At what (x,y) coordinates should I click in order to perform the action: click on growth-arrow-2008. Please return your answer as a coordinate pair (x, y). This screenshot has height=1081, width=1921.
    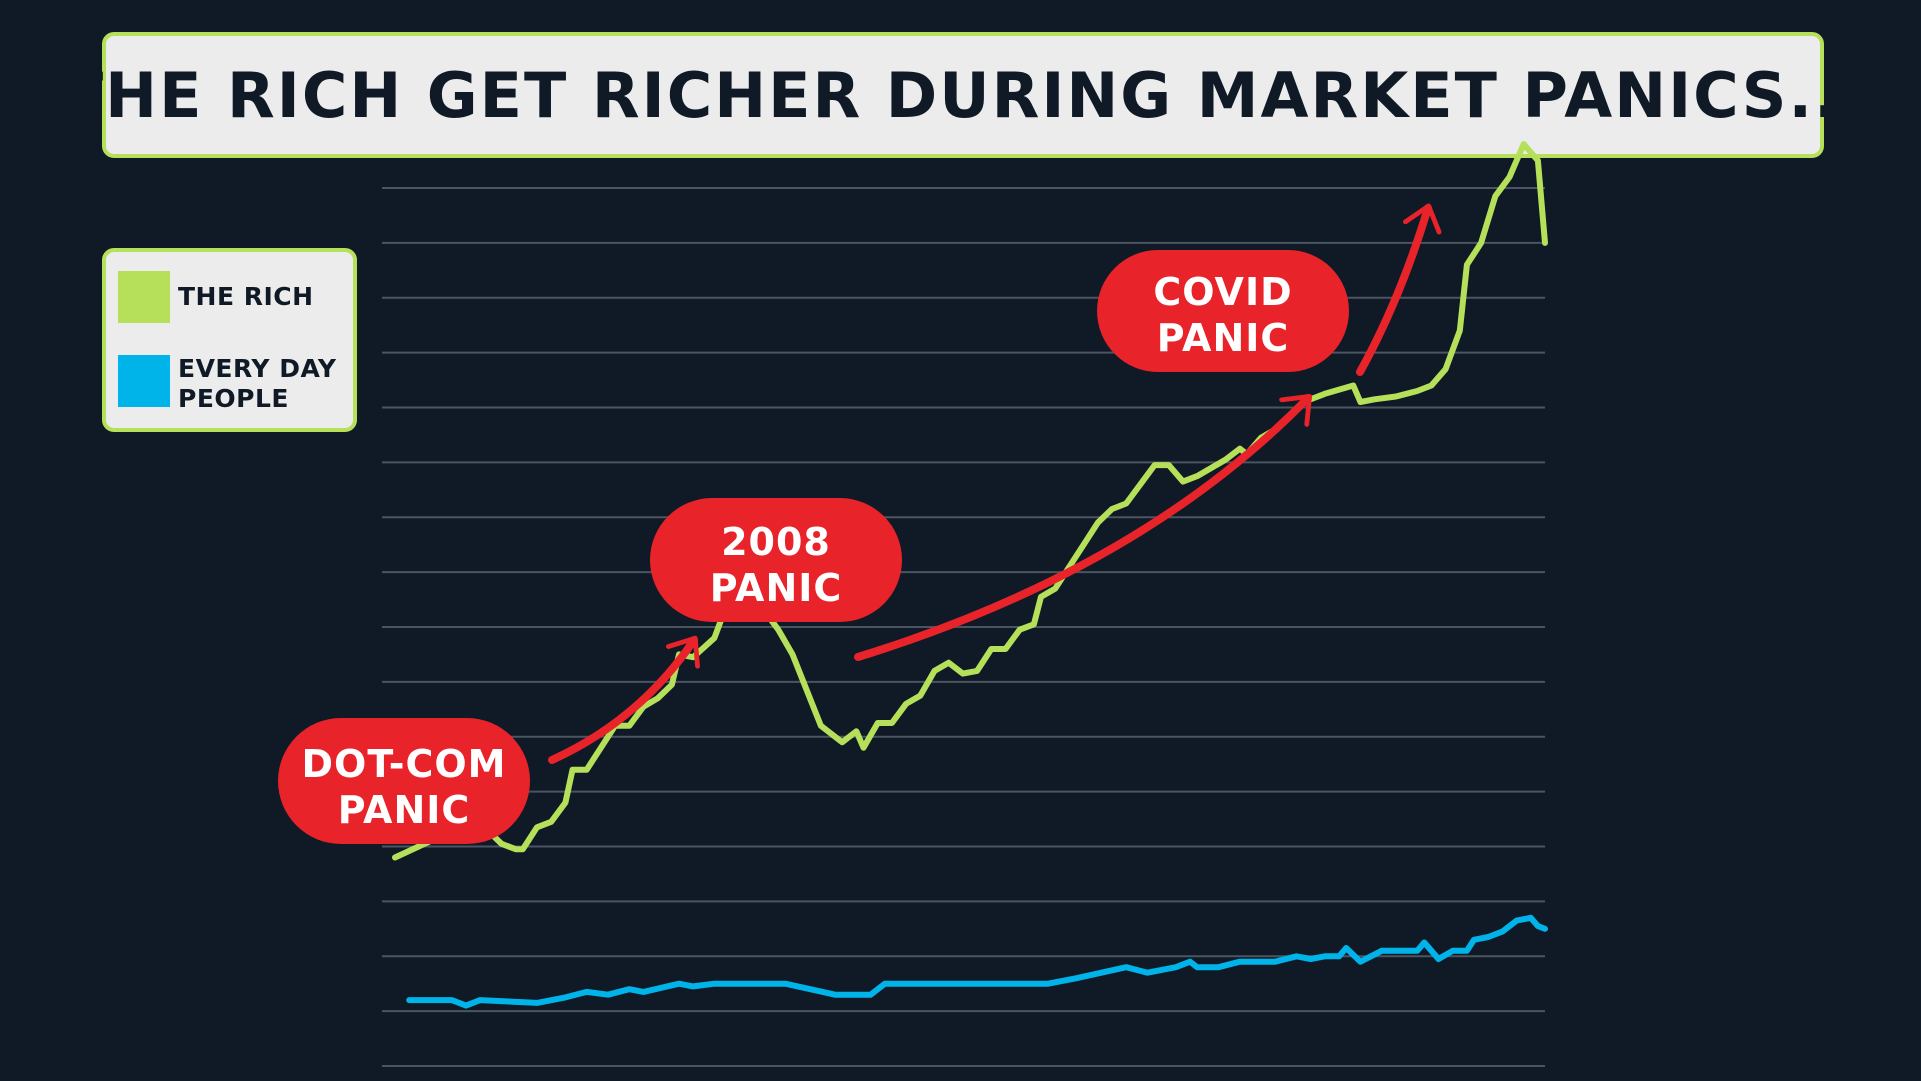
    Looking at the image, I should click on (1083, 527).